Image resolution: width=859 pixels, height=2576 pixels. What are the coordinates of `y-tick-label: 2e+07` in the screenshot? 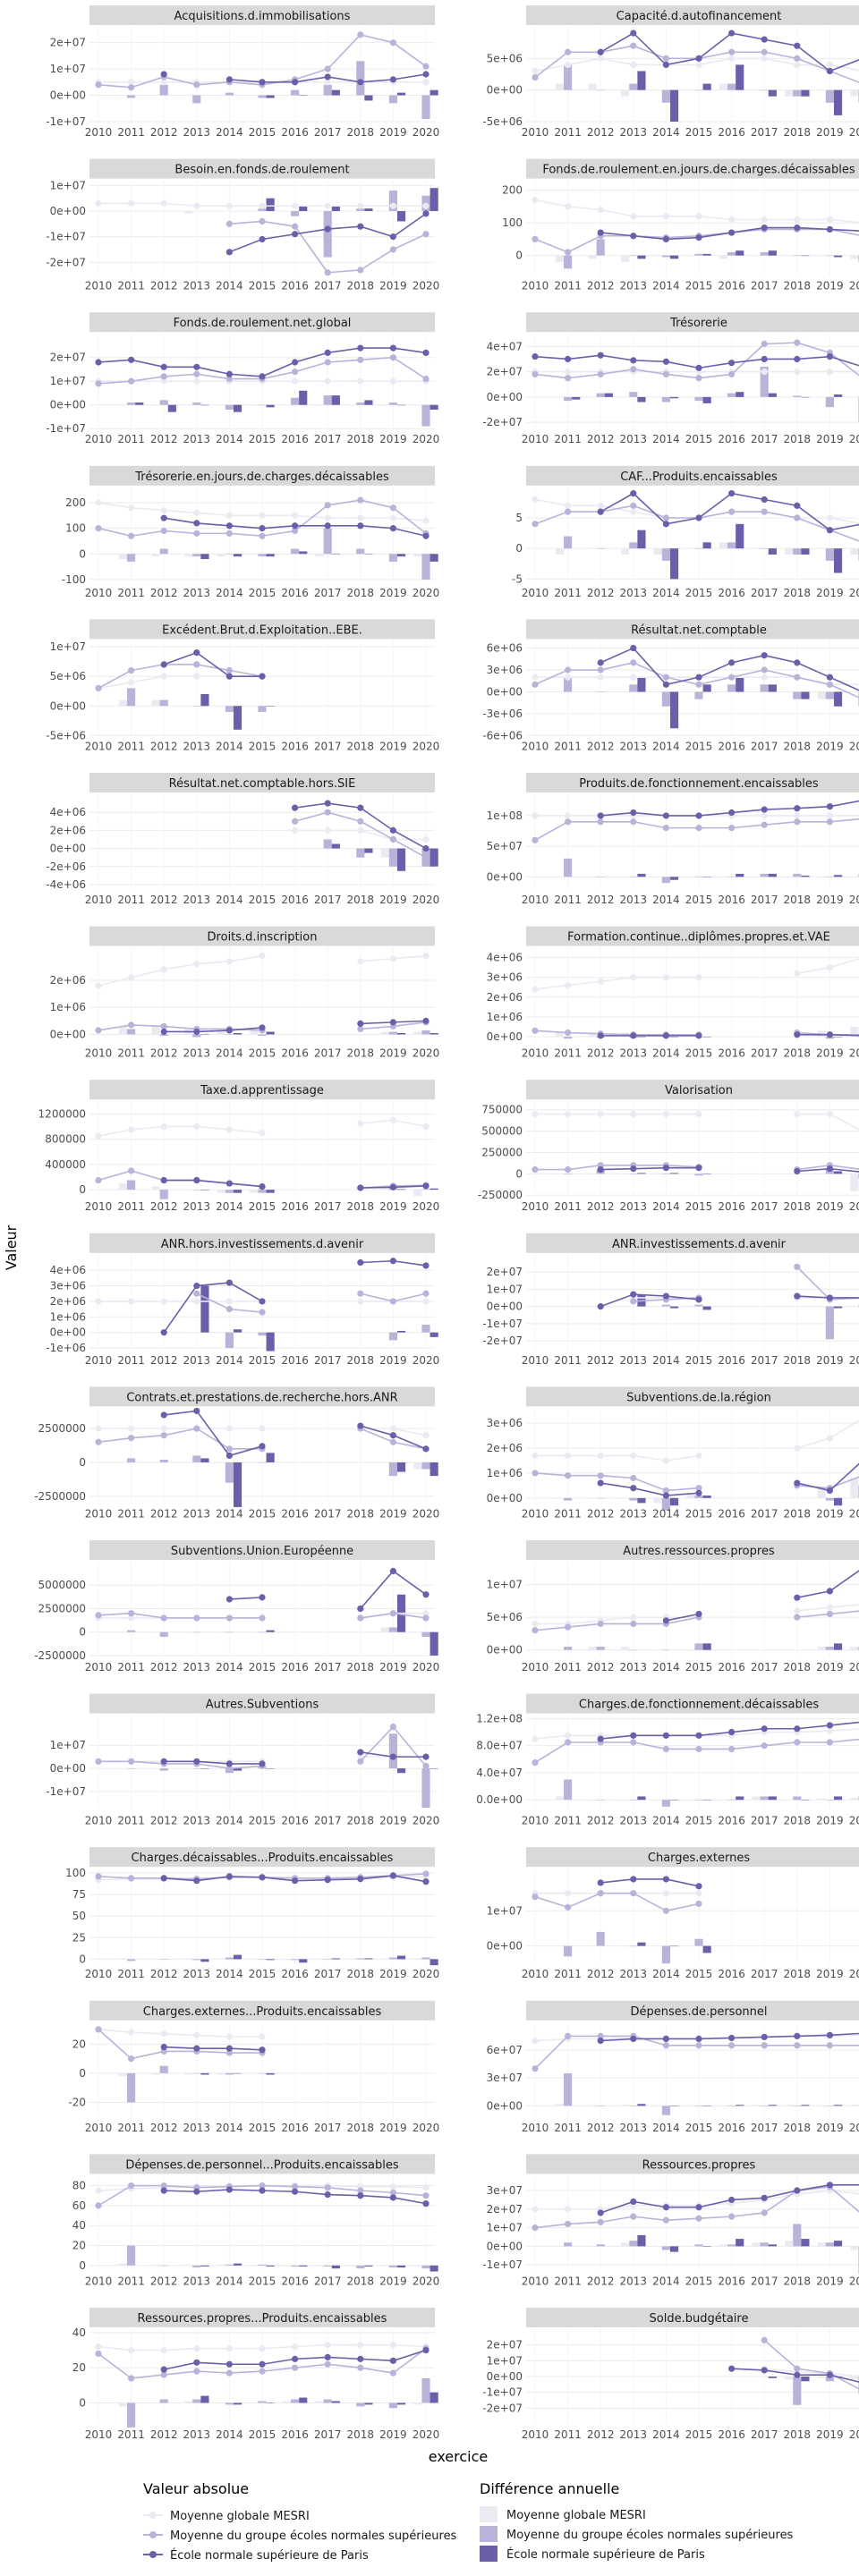 It's located at (505, 2345).